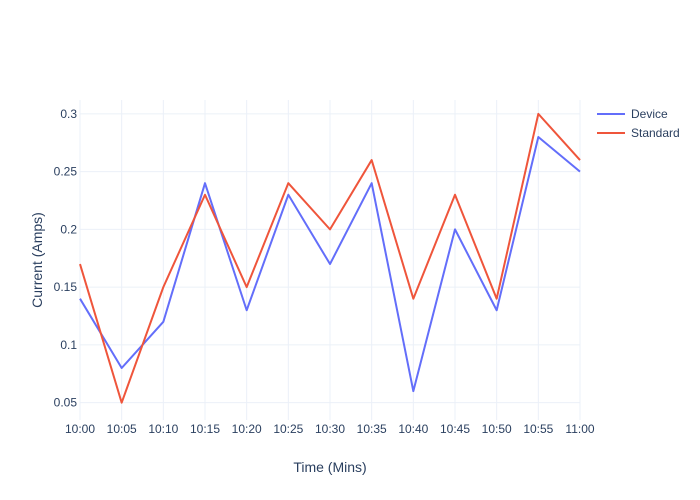 The height and width of the screenshot is (500, 700). I want to click on legend-label: Standard, so click(655, 133).